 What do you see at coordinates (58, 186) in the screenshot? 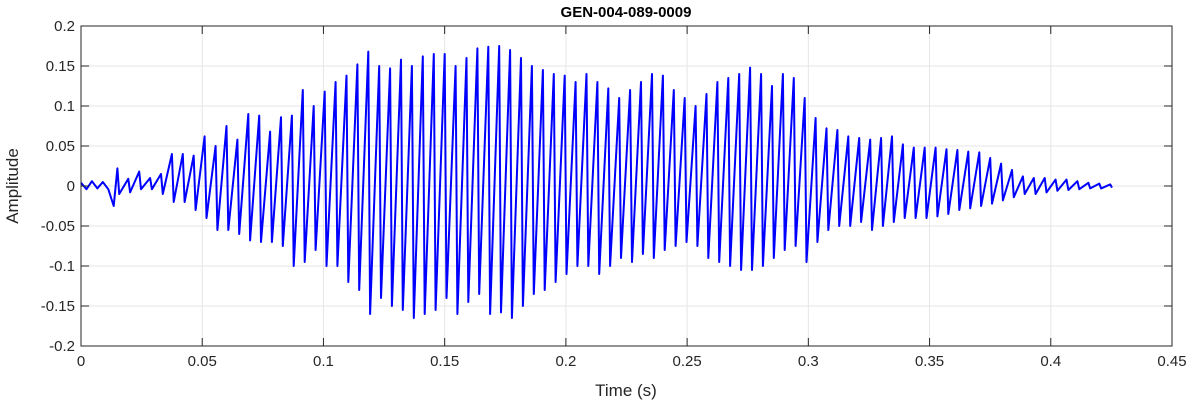
I see `y-tick-labels: -0.2 -0.15 -0.1 -0.05 0 0.05 0.1 0.15 0.2` at bounding box center [58, 186].